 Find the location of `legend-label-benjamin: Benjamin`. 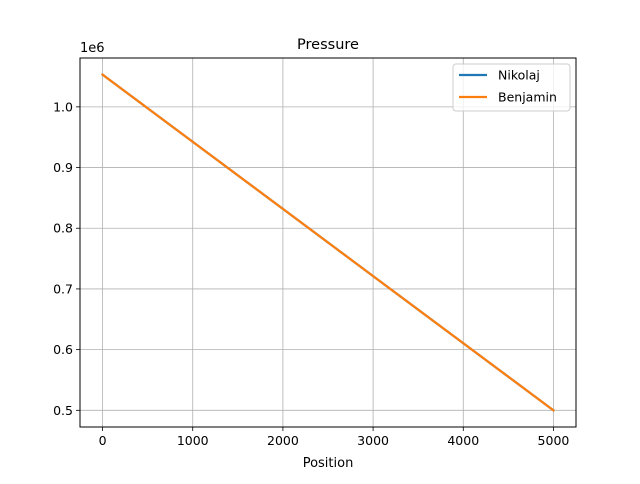

legend-label-benjamin: Benjamin is located at coordinates (527, 97).